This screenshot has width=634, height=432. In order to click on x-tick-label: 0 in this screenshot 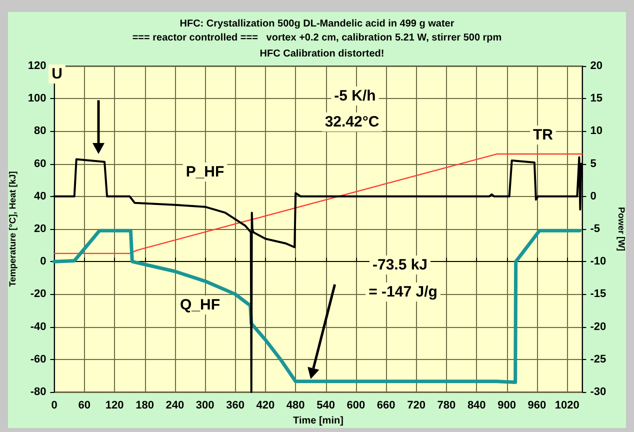, I will do `click(54, 406)`.